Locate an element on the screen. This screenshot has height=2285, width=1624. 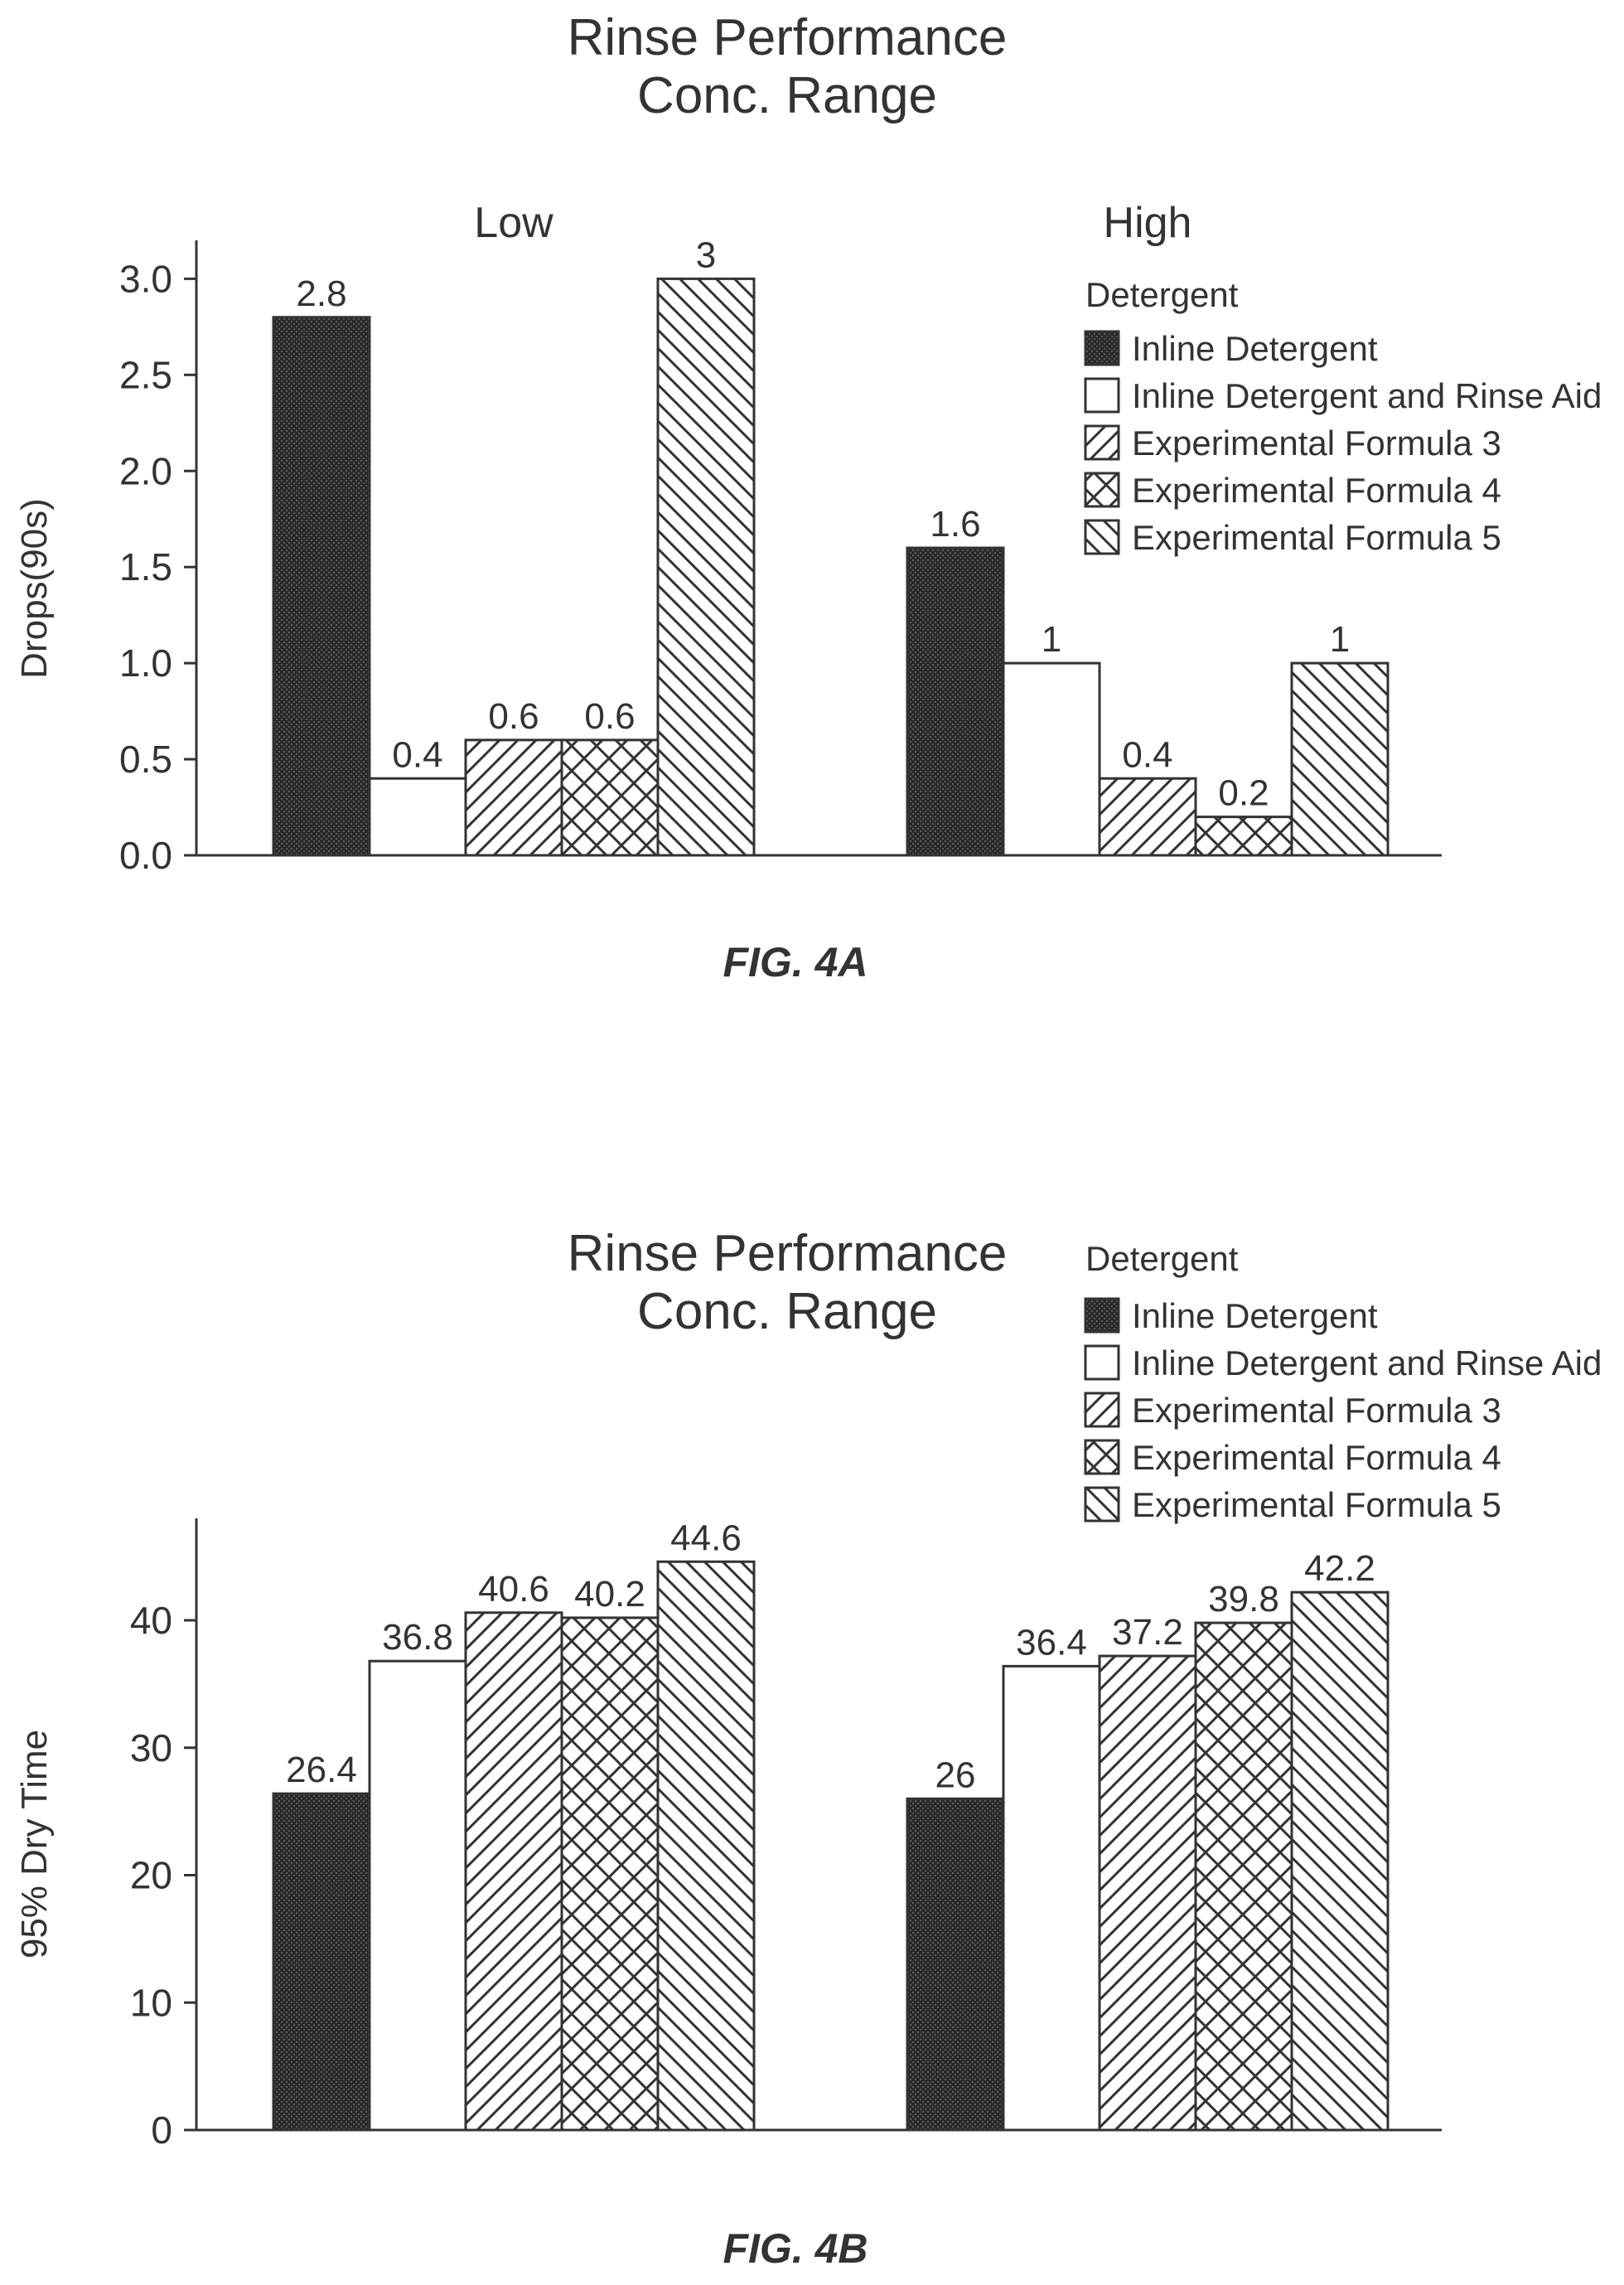
chart-4b-caption: FIG. 4B is located at coordinates (796, 2249).